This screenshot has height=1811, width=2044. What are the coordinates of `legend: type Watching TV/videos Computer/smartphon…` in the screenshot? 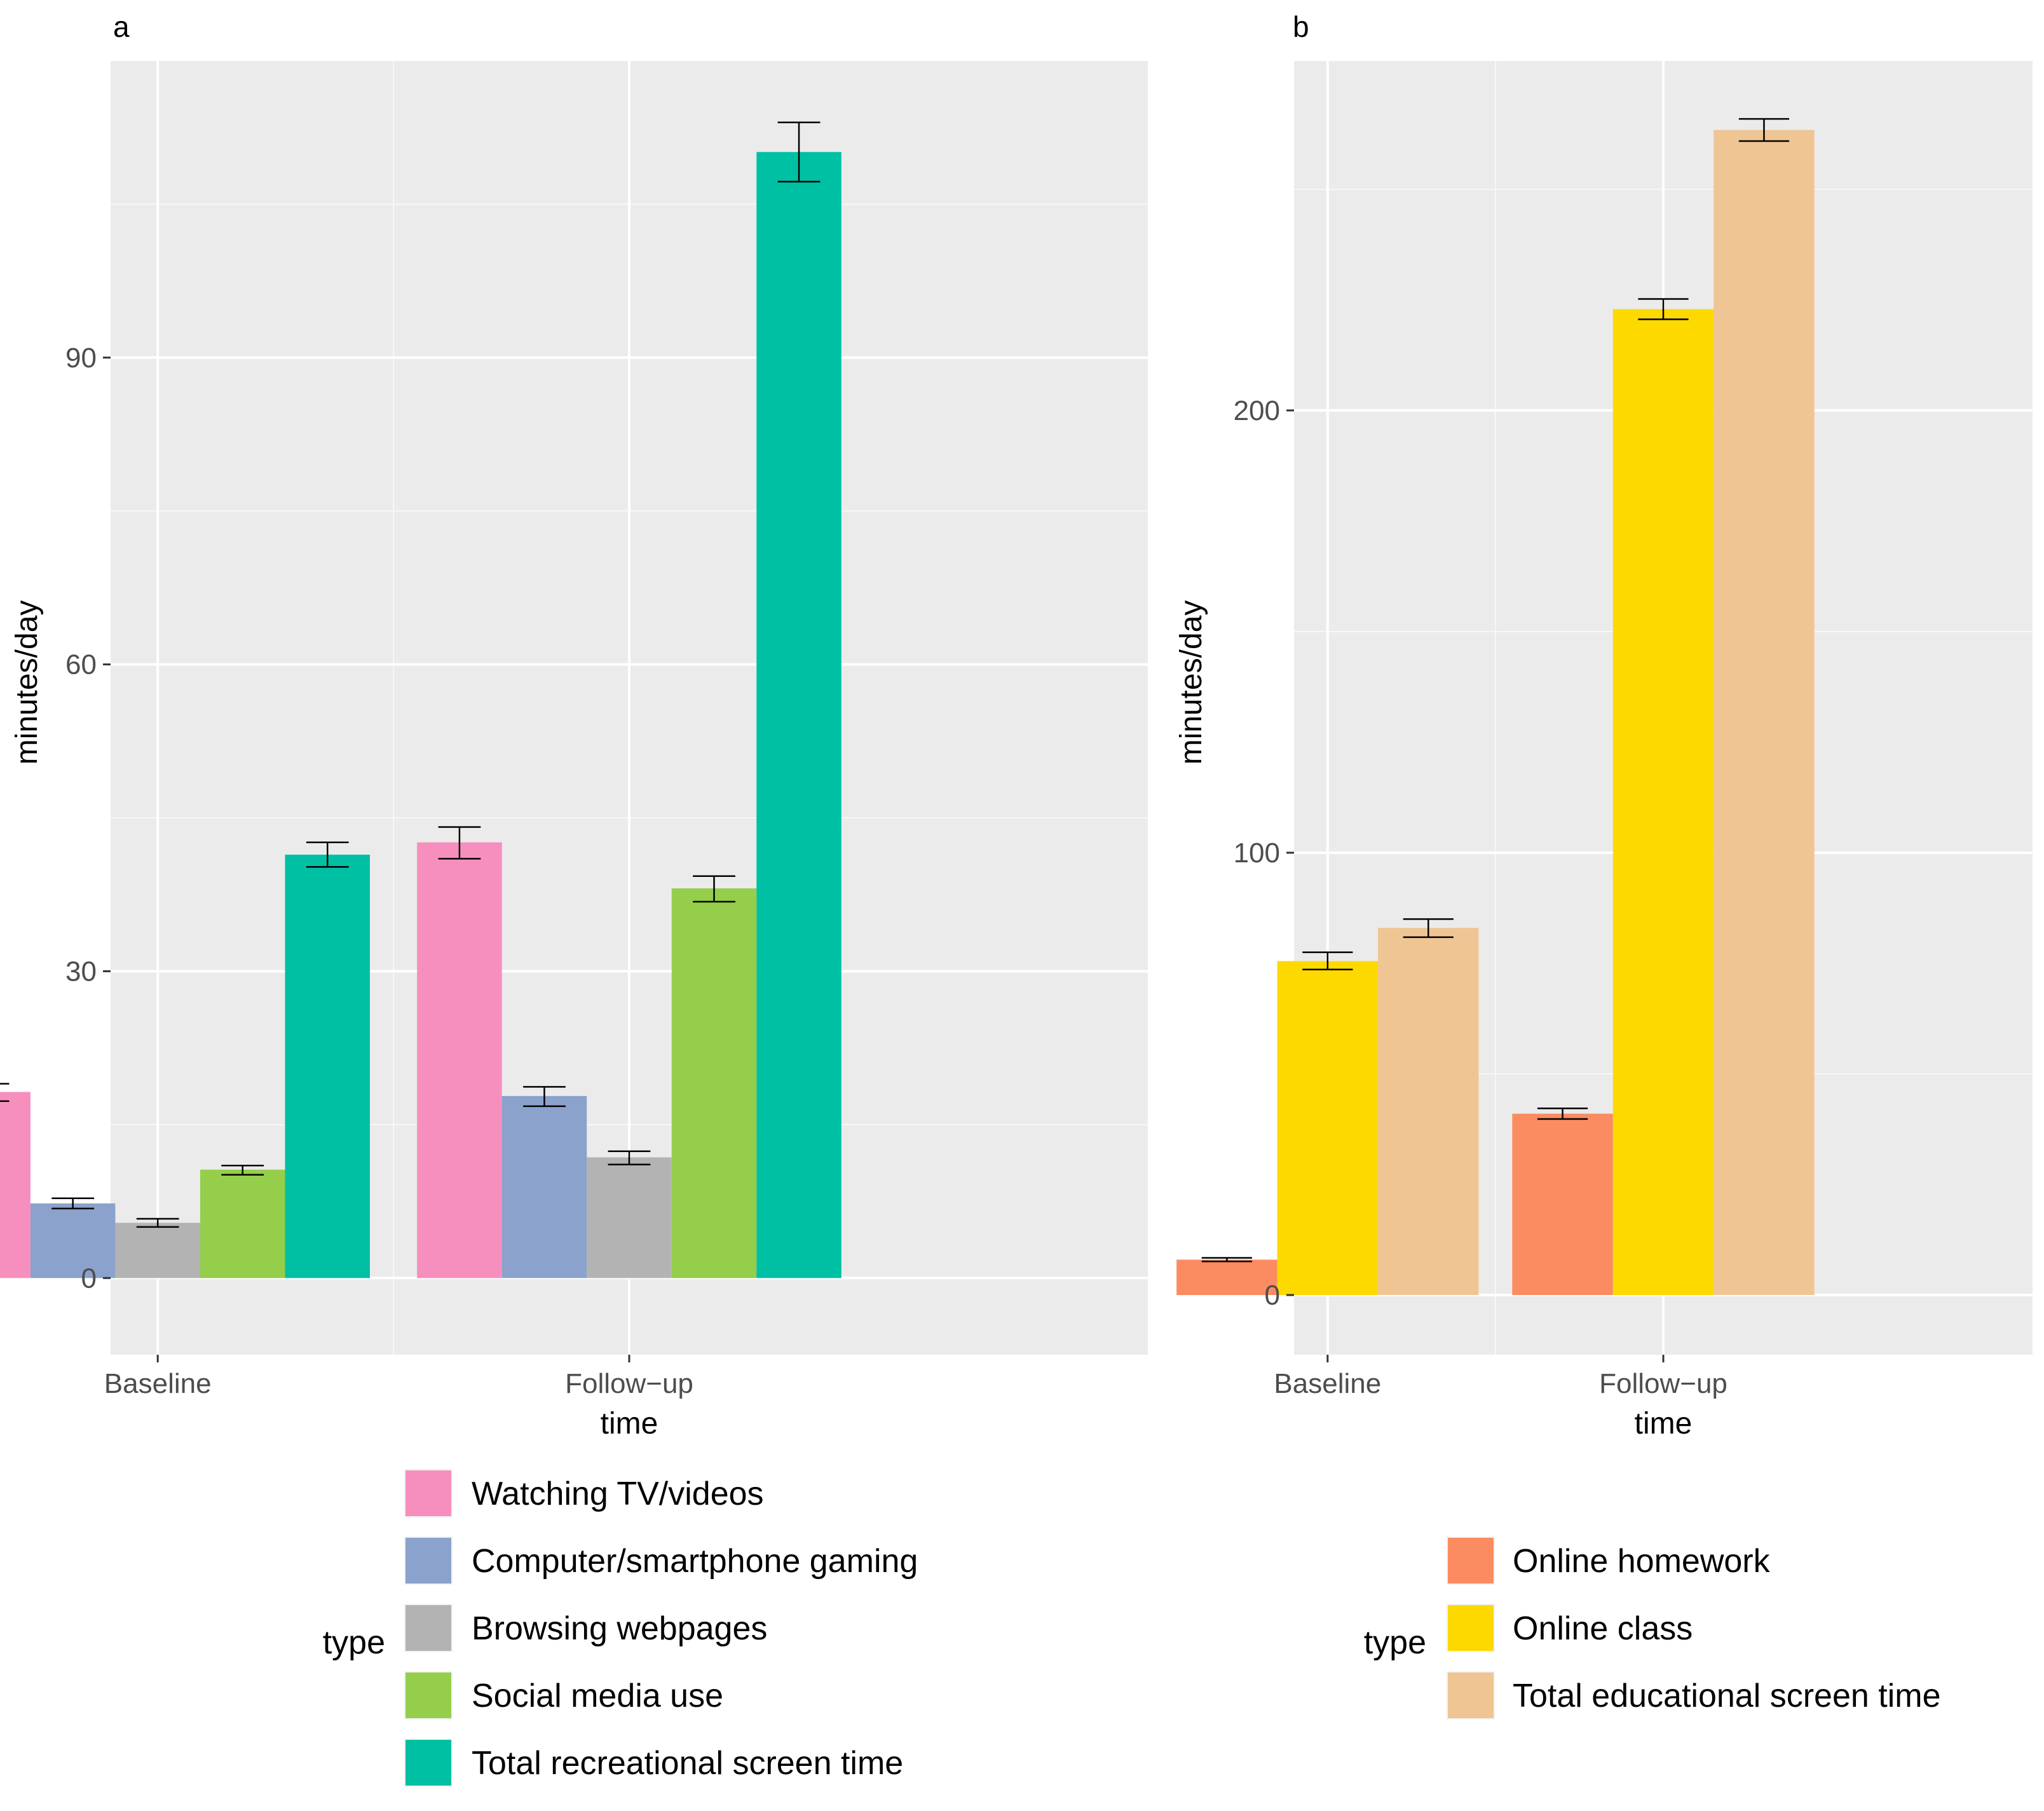 It's located at (620, 1628).